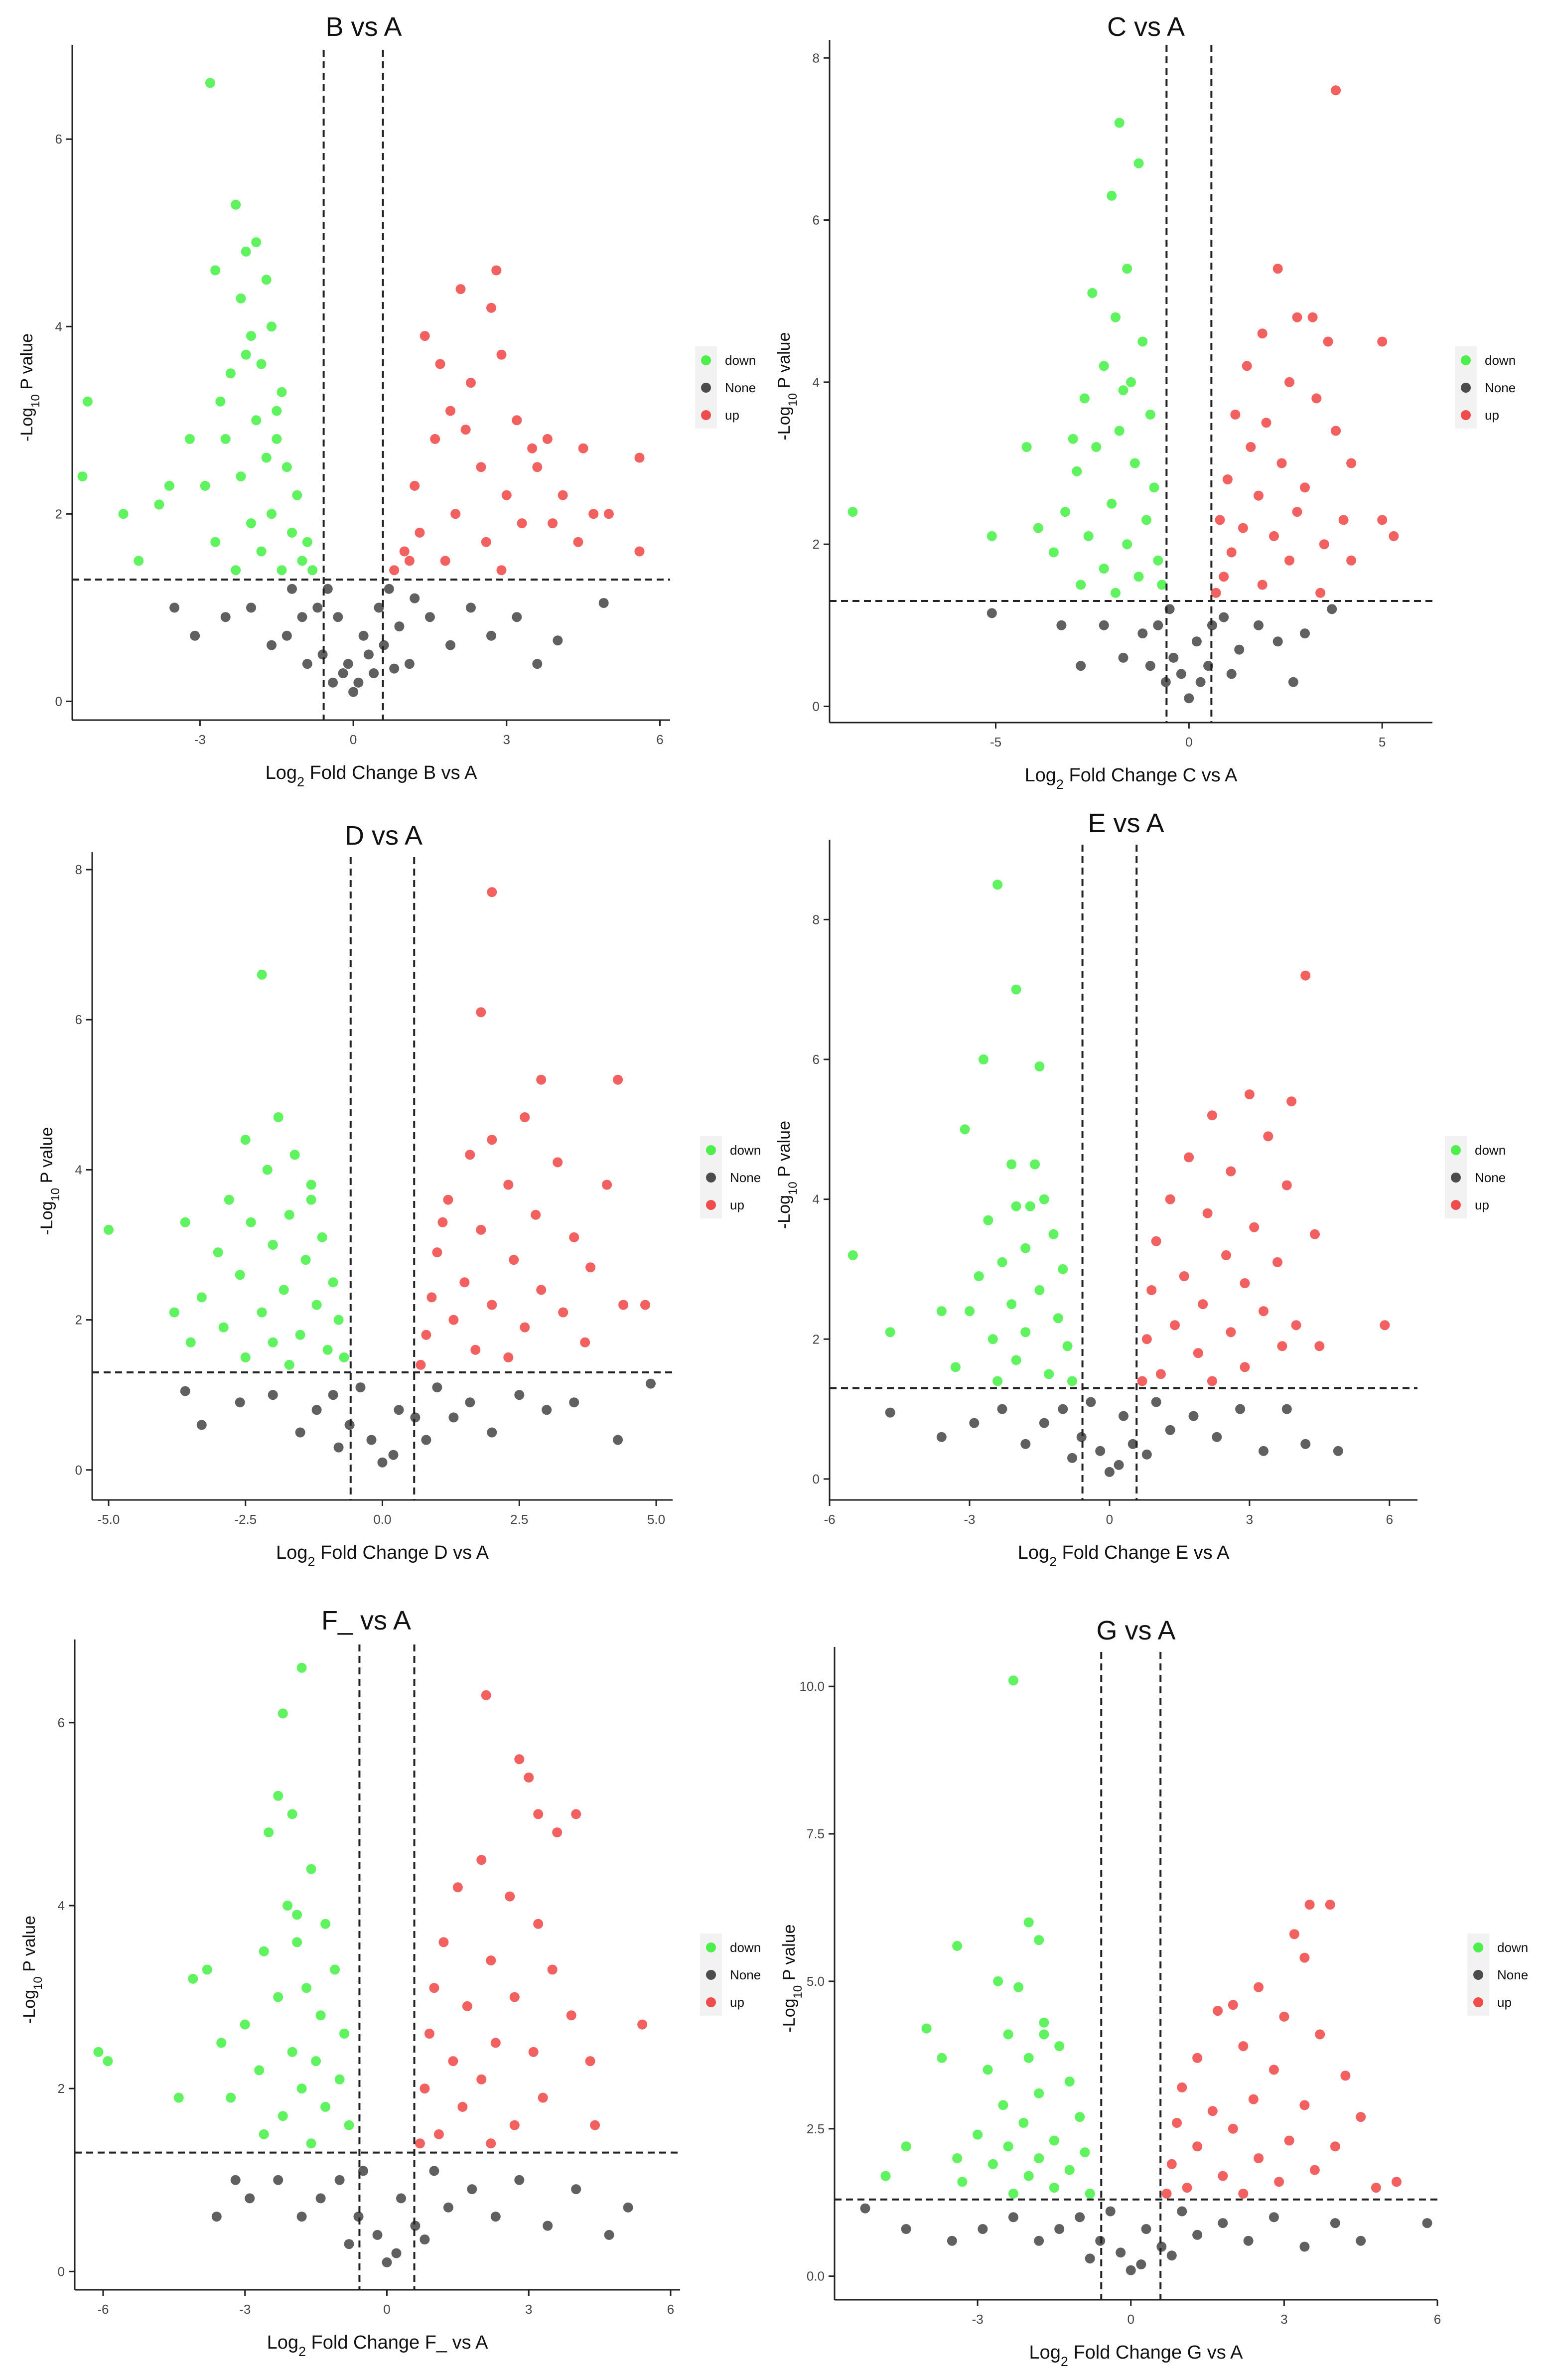 Image resolution: width=1551 pixels, height=2380 pixels. What do you see at coordinates (656, 1519) in the screenshot?
I see `x-tick-label: 5.0` at bounding box center [656, 1519].